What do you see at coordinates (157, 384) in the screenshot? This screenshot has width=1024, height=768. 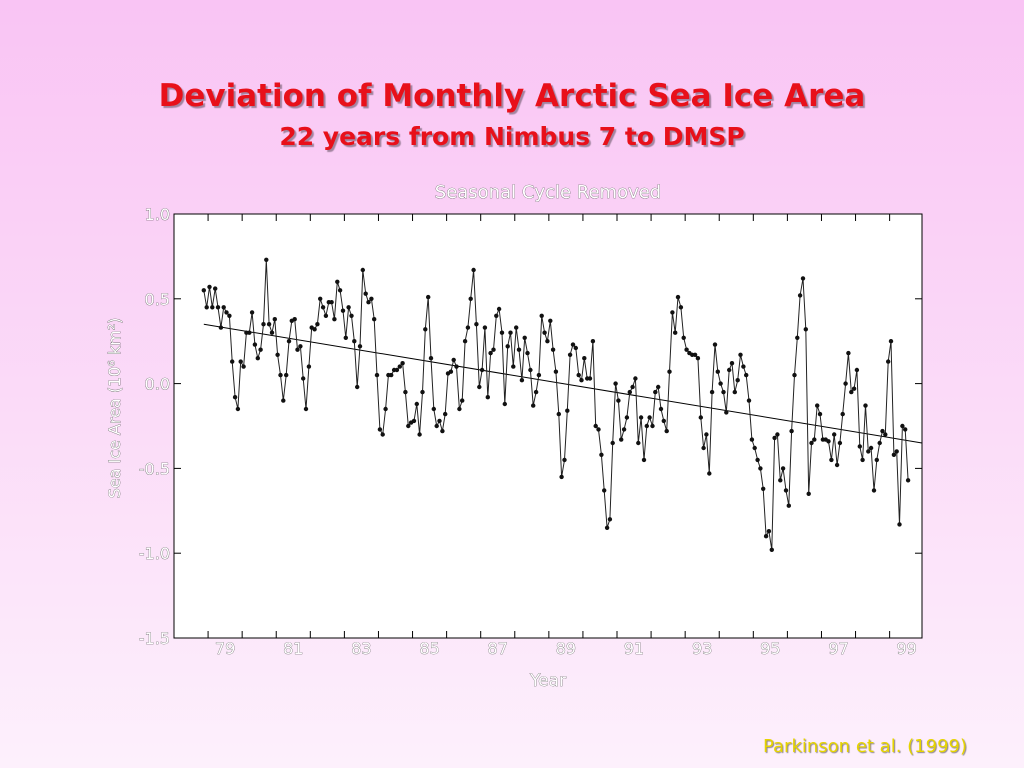 I see `y-tick-label: 0.0` at bounding box center [157, 384].